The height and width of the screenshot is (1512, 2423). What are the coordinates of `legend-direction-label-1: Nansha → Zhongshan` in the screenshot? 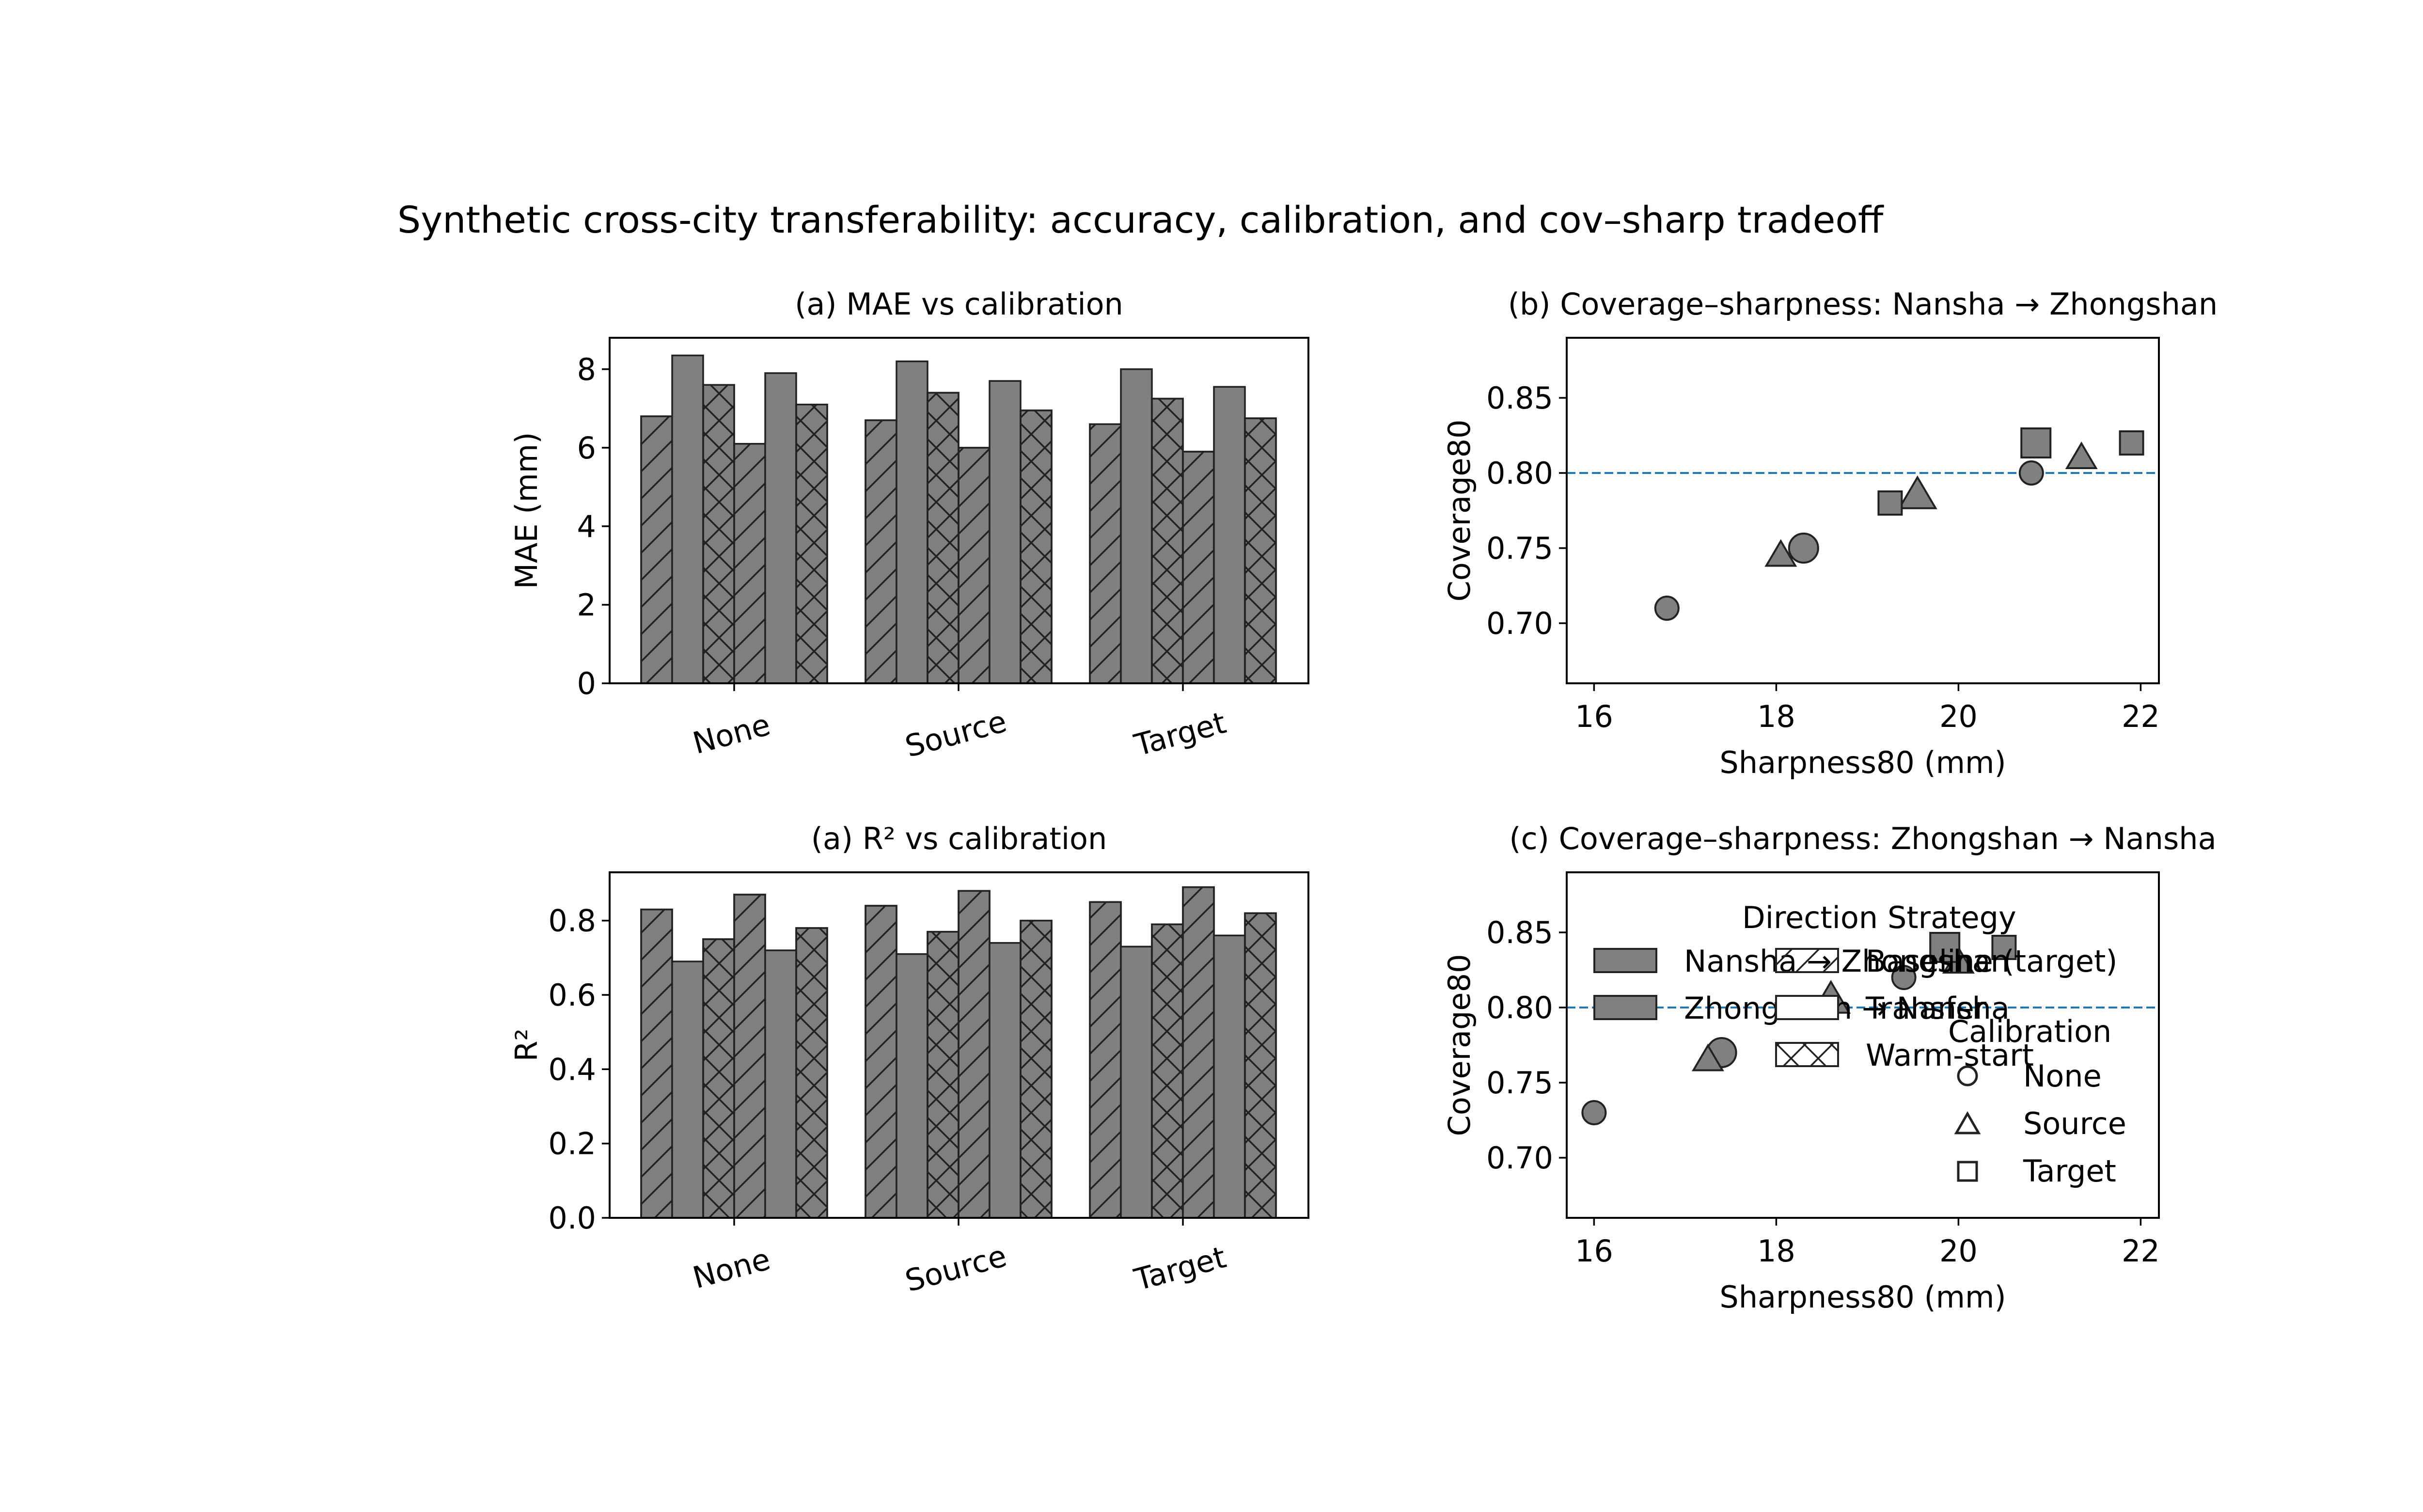 It's located at (1847, 962).